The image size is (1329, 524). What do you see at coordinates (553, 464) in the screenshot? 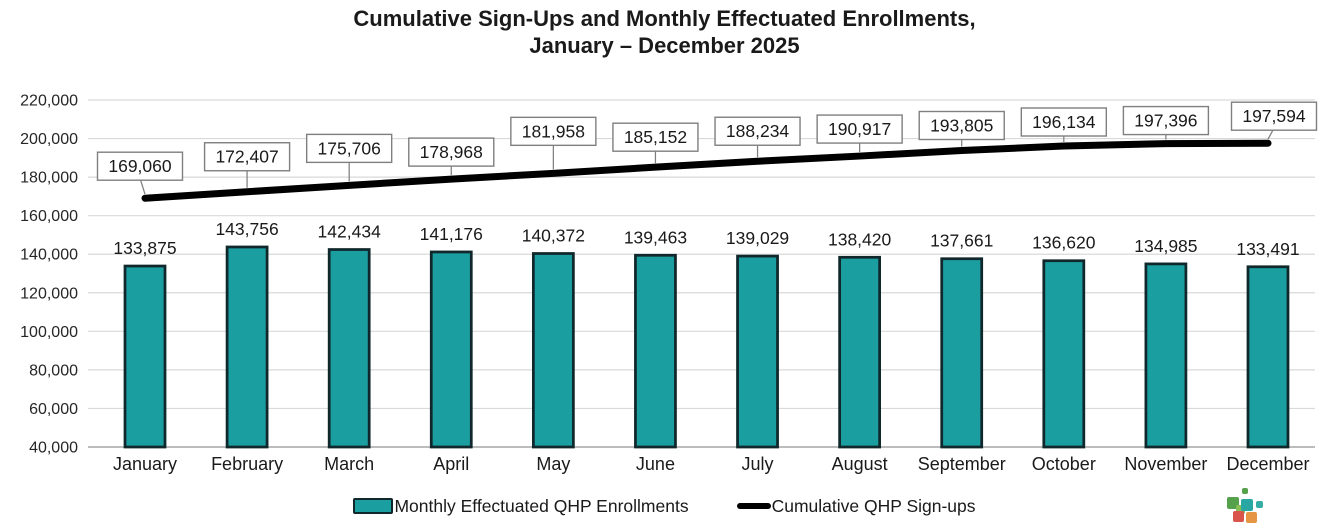
I see `x-axis-label: May` at bounding box center [553, 464].